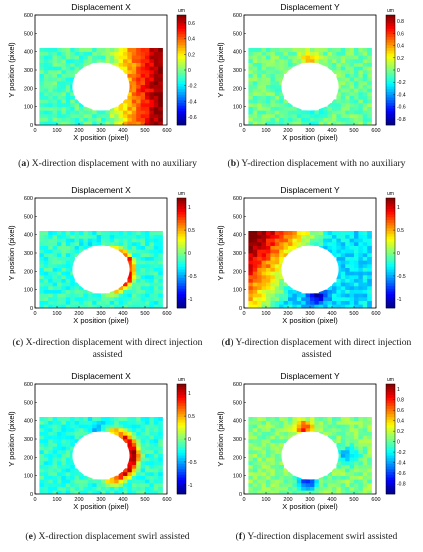 Image resolution: width=423 pixels, height=552 pixels. I want to click on colorbar-tick-label: 0.6, so click(191, 24).